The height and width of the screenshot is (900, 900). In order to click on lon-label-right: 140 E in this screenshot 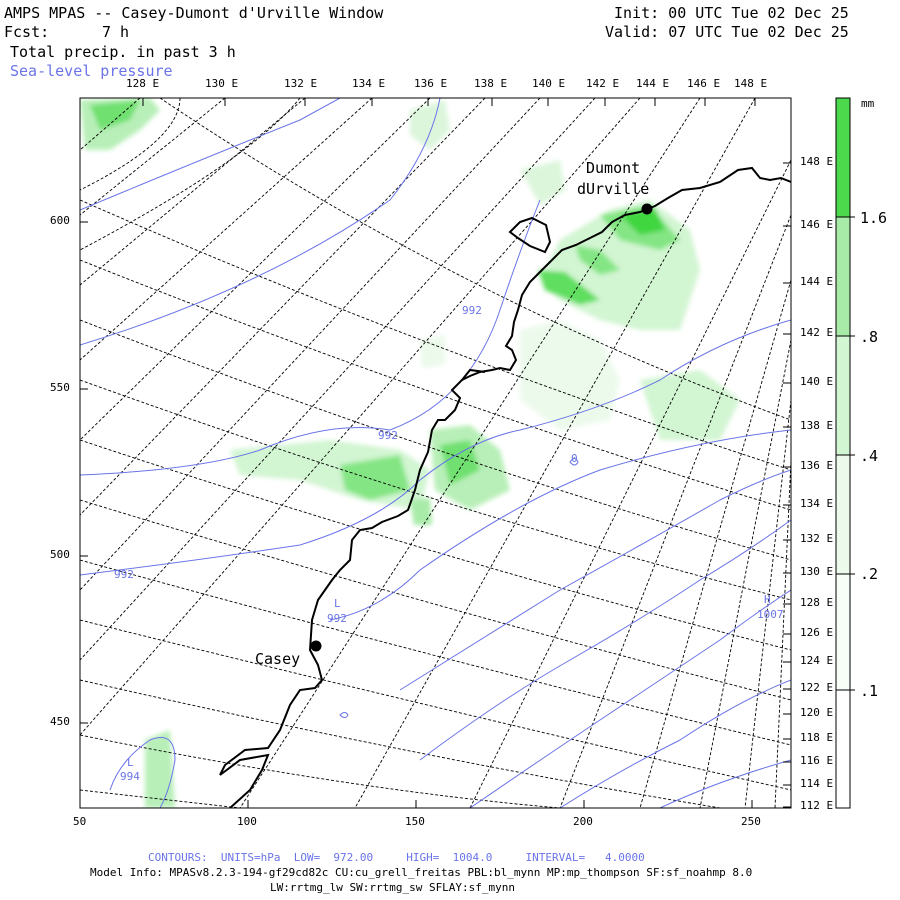, I will do `click(817, 381)`.